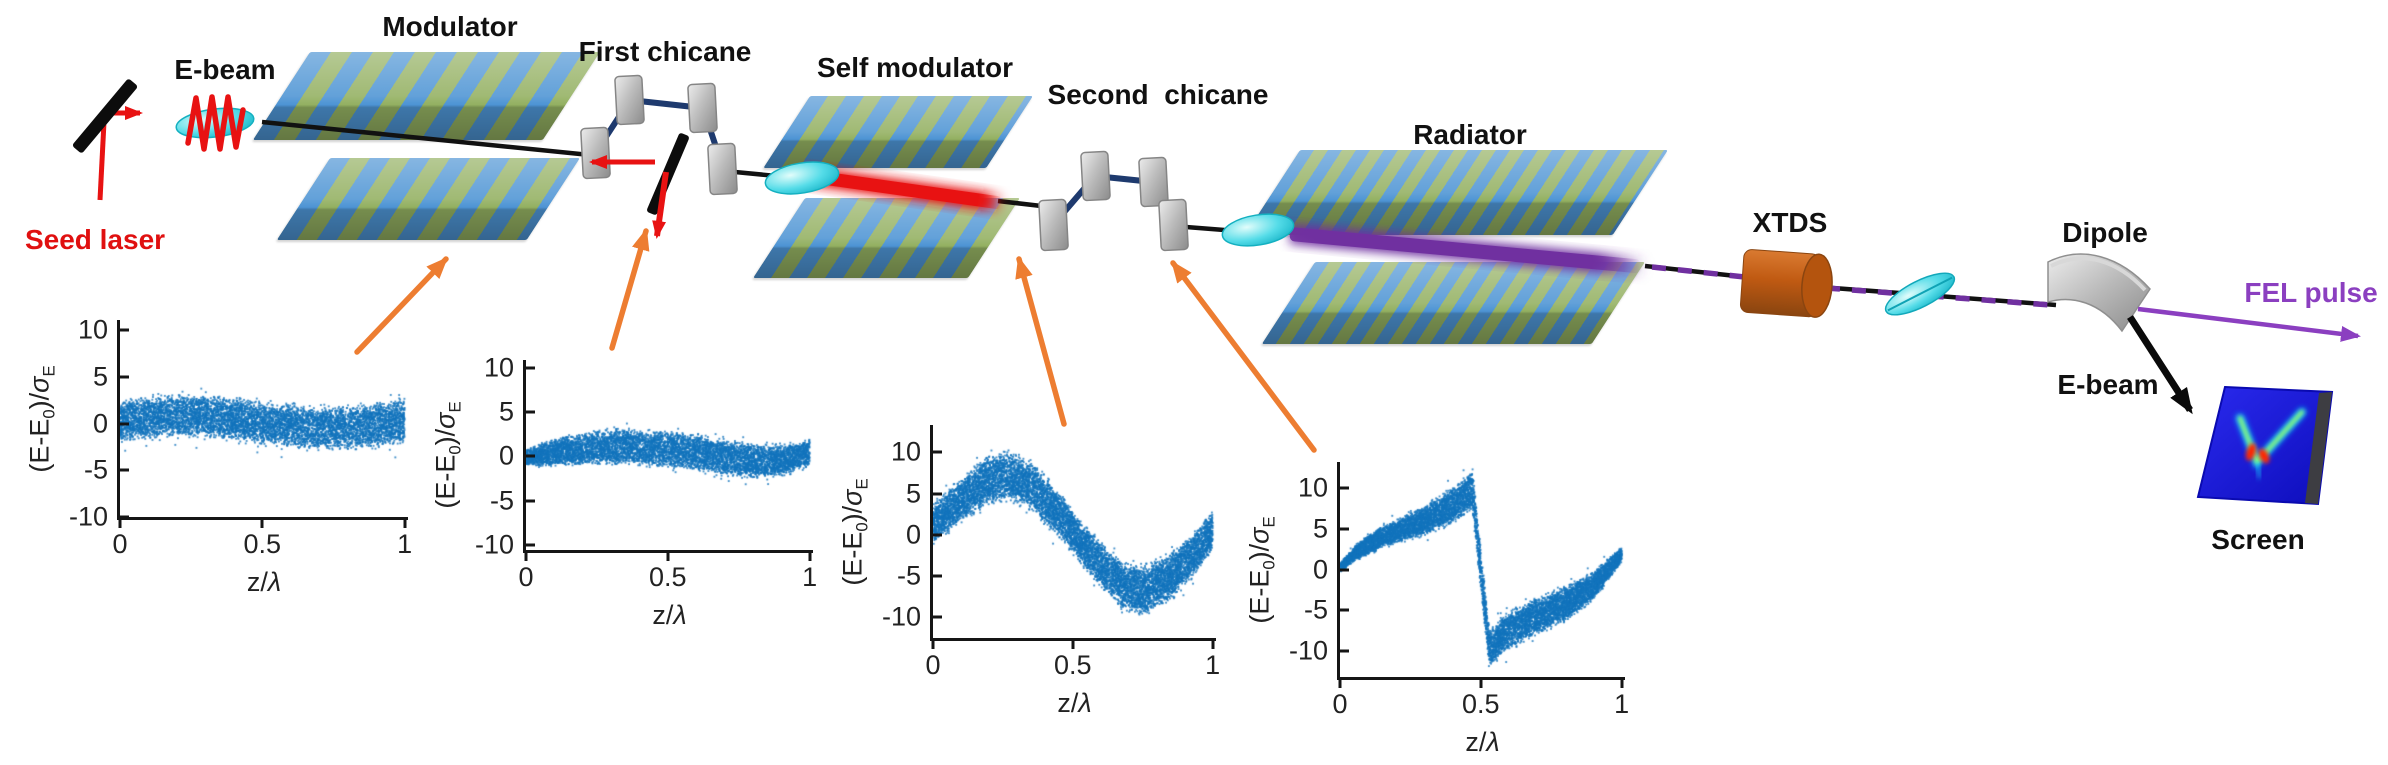  Describe the element at coordinates (898, 132) in the screenshot. I see `self-modulator-undulator-upper-jaw` at that location.